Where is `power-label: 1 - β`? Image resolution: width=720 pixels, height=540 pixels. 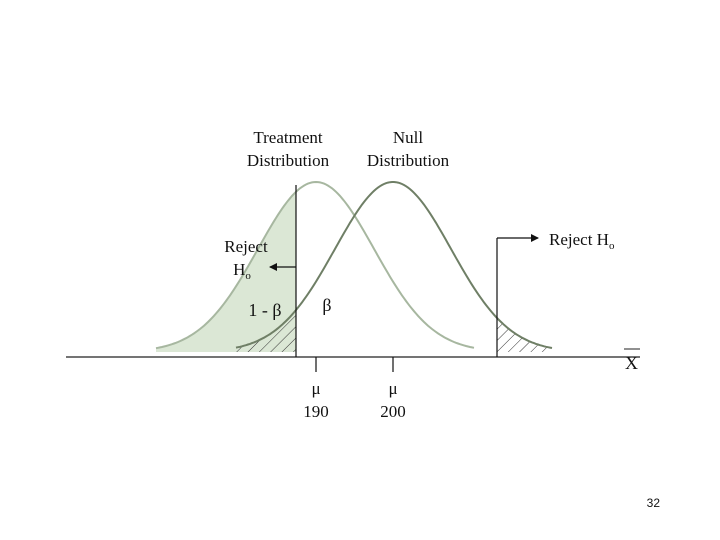
power-label: 1 - β is located at coordinates (264, 310).